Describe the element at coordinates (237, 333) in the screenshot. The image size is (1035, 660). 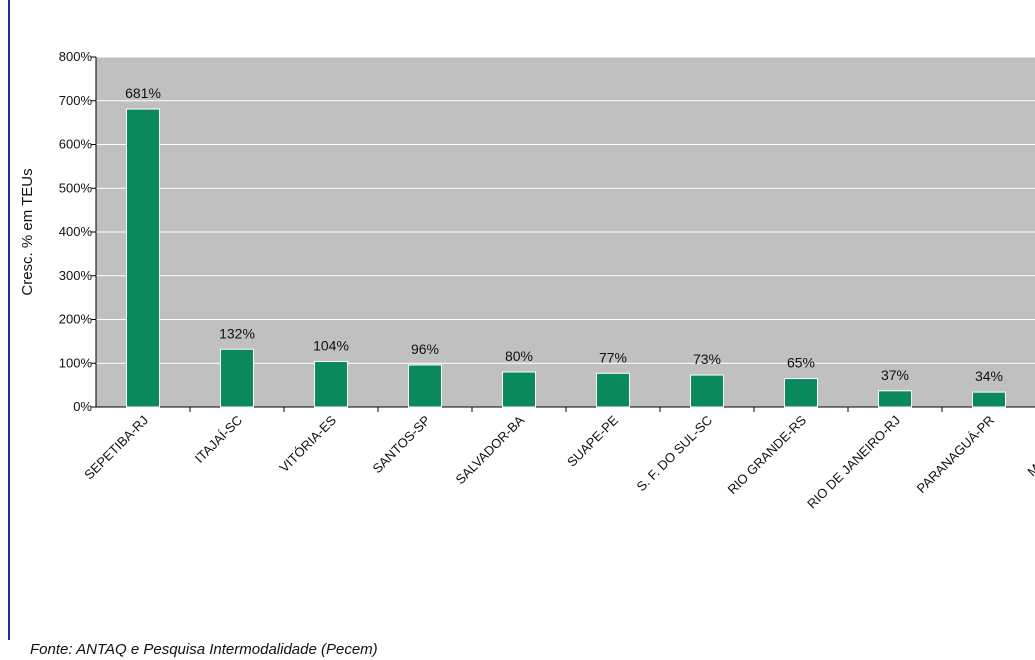
I see `data-label: 132%` at that location.